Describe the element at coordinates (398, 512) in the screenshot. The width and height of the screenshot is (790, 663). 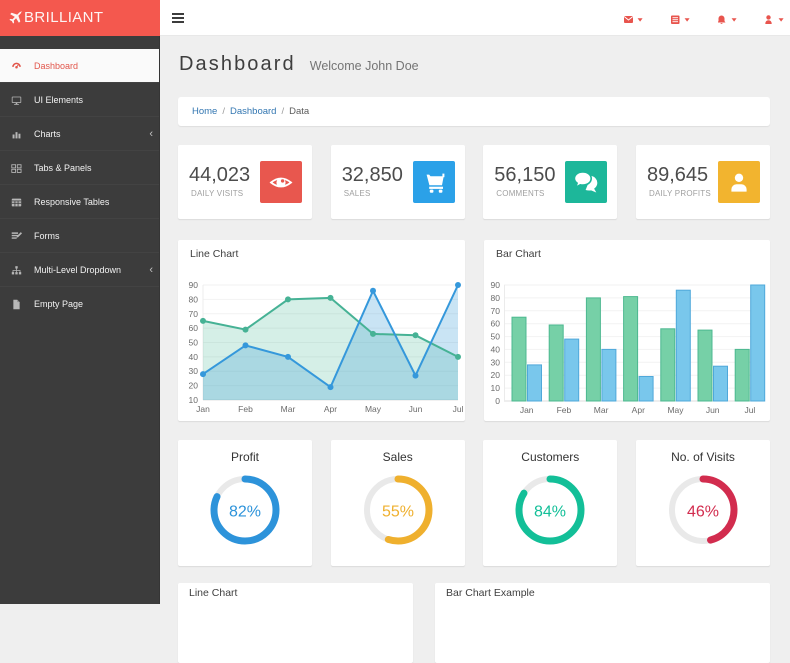
I see `svg-text: 55%` at that location.